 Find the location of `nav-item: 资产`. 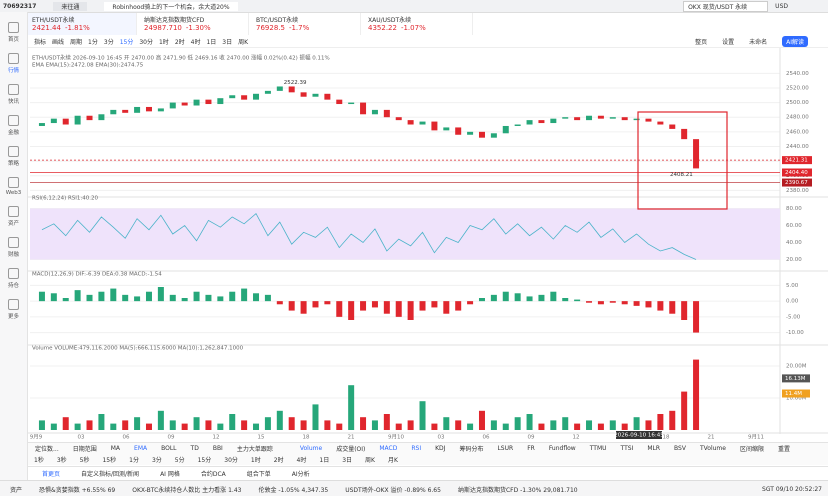

nav-item: 资产 is located at coordinates (13, 216).